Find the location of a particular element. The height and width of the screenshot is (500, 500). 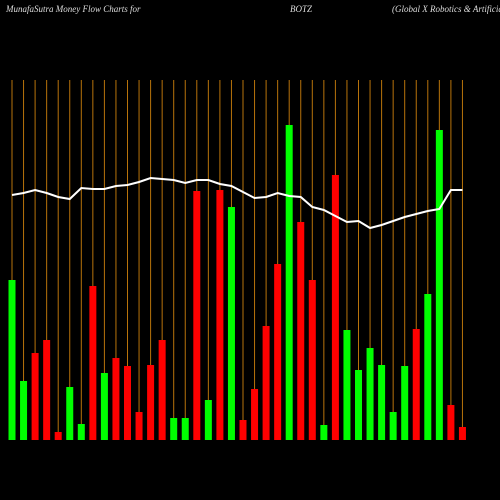

chart-title-right: (Global X Robotics & Artificial is located at coordinates (446, 9).